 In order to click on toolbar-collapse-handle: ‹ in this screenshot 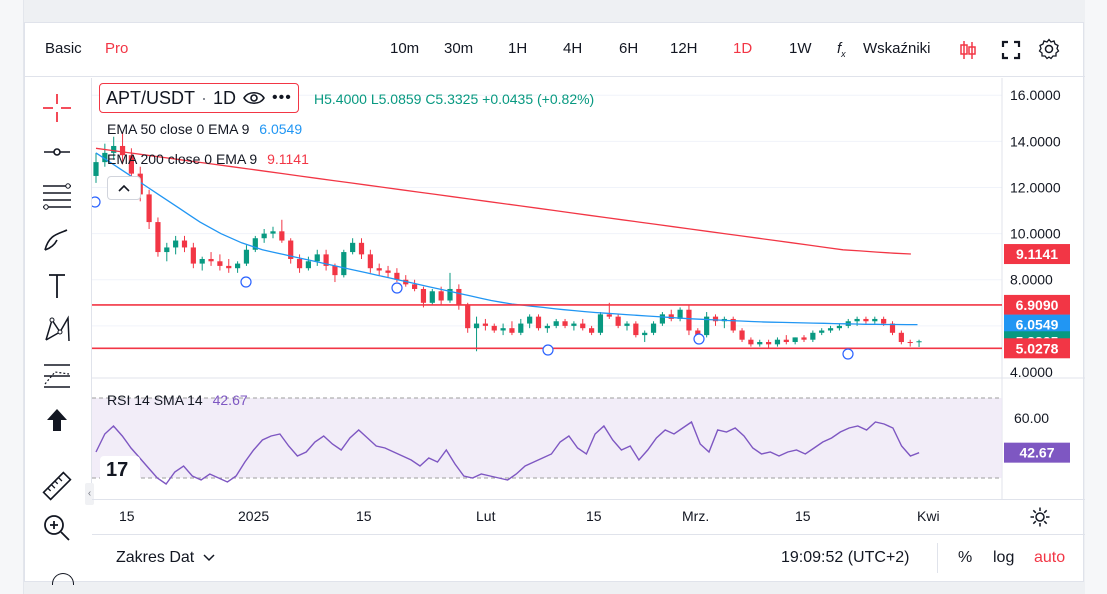, I will do `click(89, 494)`.